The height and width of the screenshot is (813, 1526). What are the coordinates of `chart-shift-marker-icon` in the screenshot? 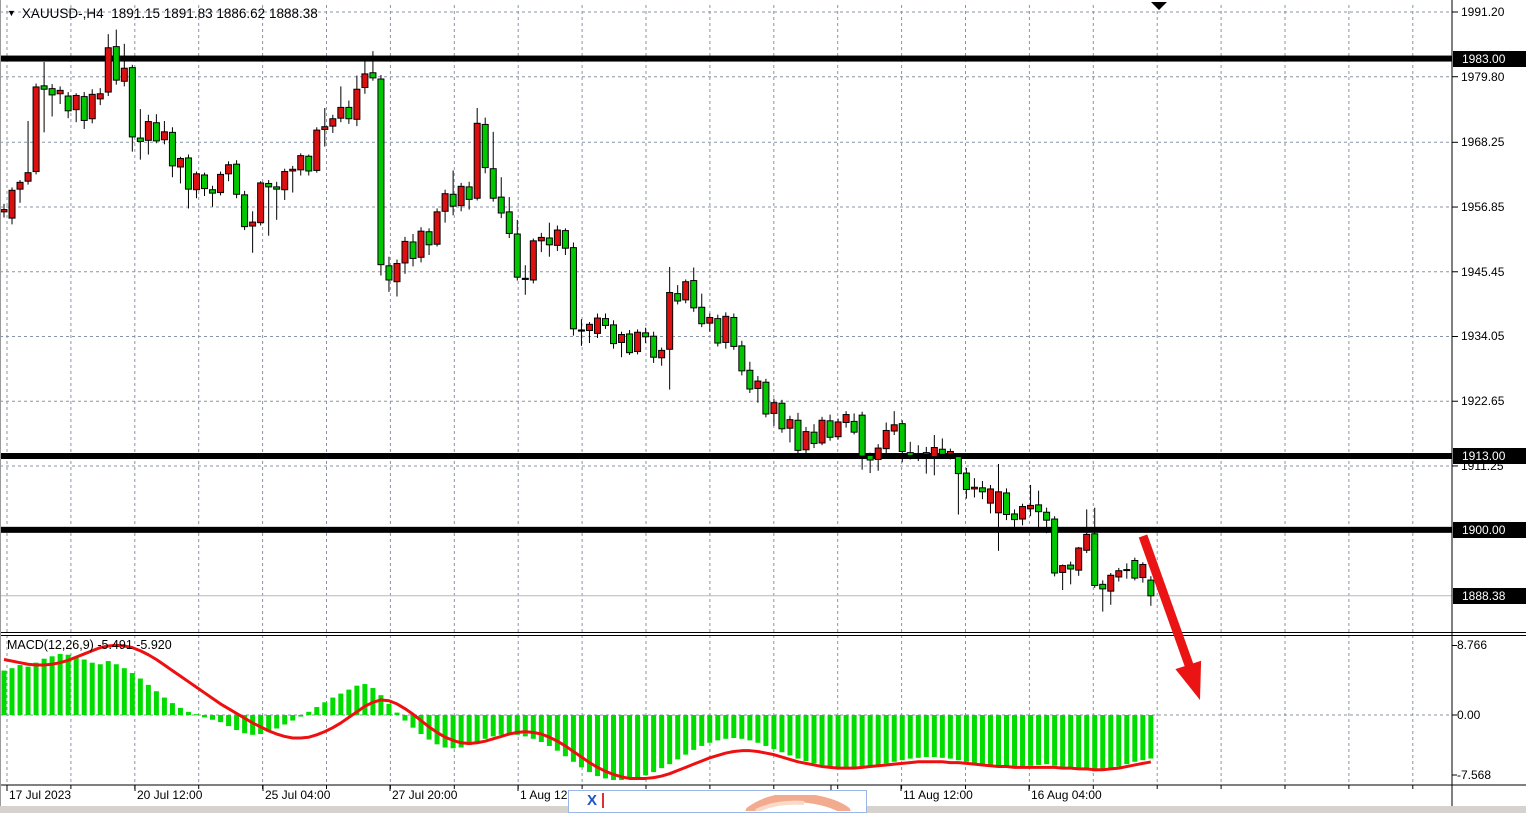 It's located at (1159, 6).